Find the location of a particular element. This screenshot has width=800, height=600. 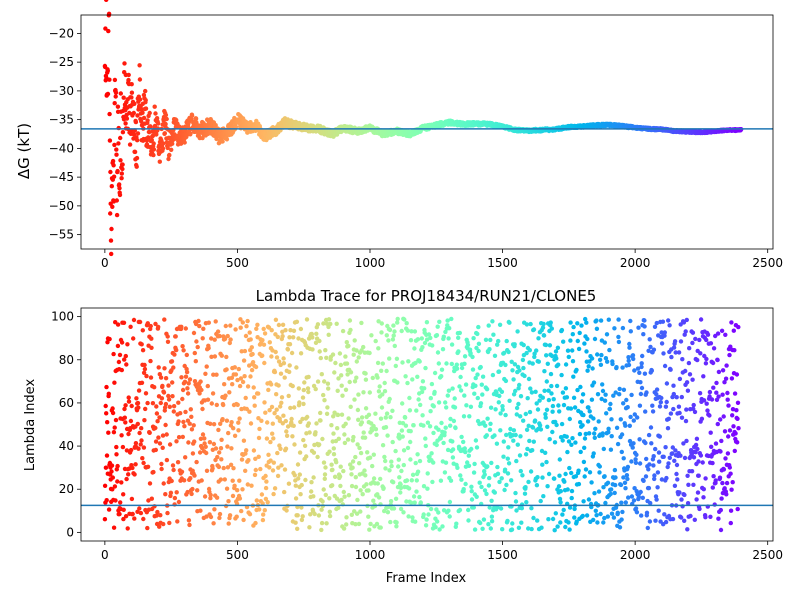

lambda-trace-title: Lambda Trace for PROJ18434/RUN21/CLONE5 is located at coordinates (426, 296).